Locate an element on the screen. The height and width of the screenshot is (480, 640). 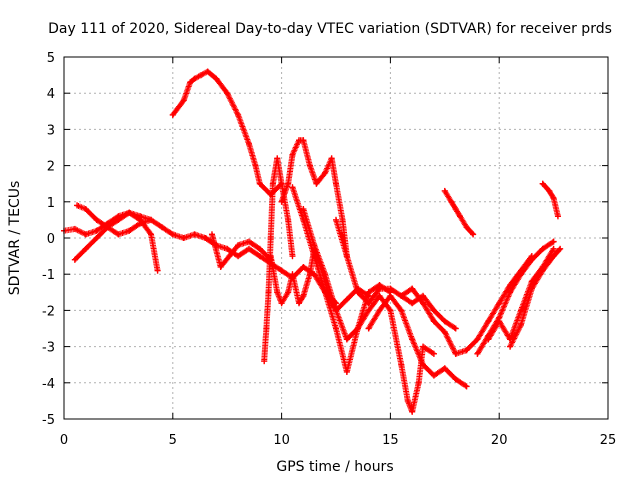
x-axis-label: GPS time / hours is located at coordinates (334, 467).